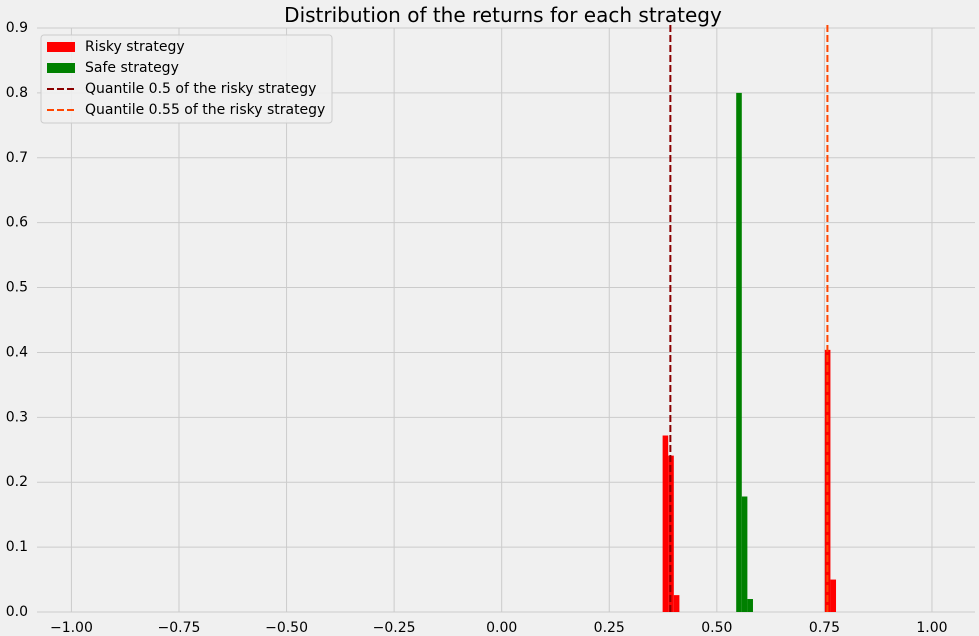 The width and height of the screenshot is (979, 636). I want to click on x-axis-ticks: −1.00 −0.75 −0.50 −0.25 0.00 0.25 0.50 0.75 1.00, so click(499, 628).